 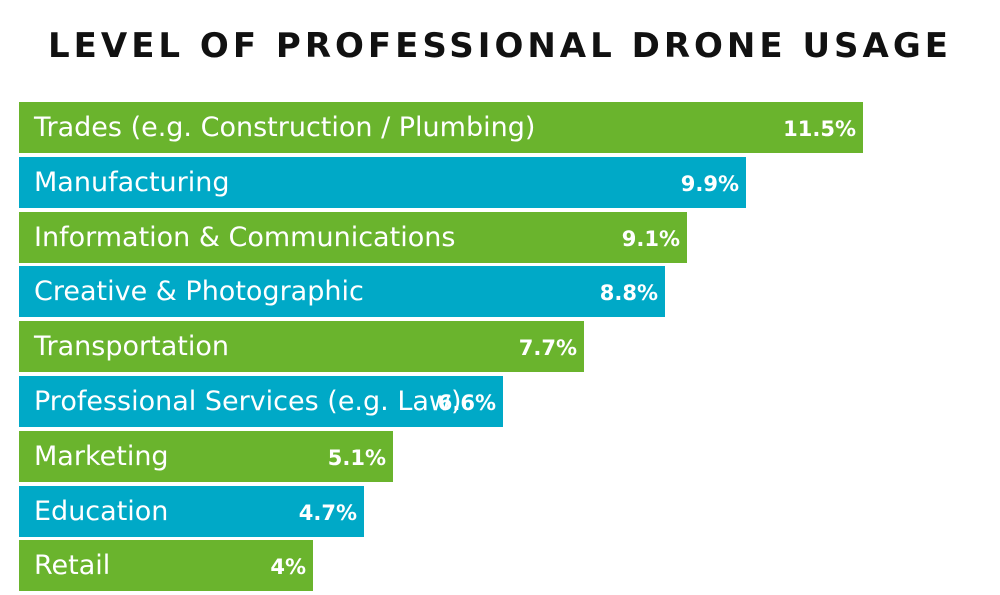 What do you see at coordinates (101, 456) in the screenshot?
I see `bar-category-label: Marketing` at bounding box center [101, 456].